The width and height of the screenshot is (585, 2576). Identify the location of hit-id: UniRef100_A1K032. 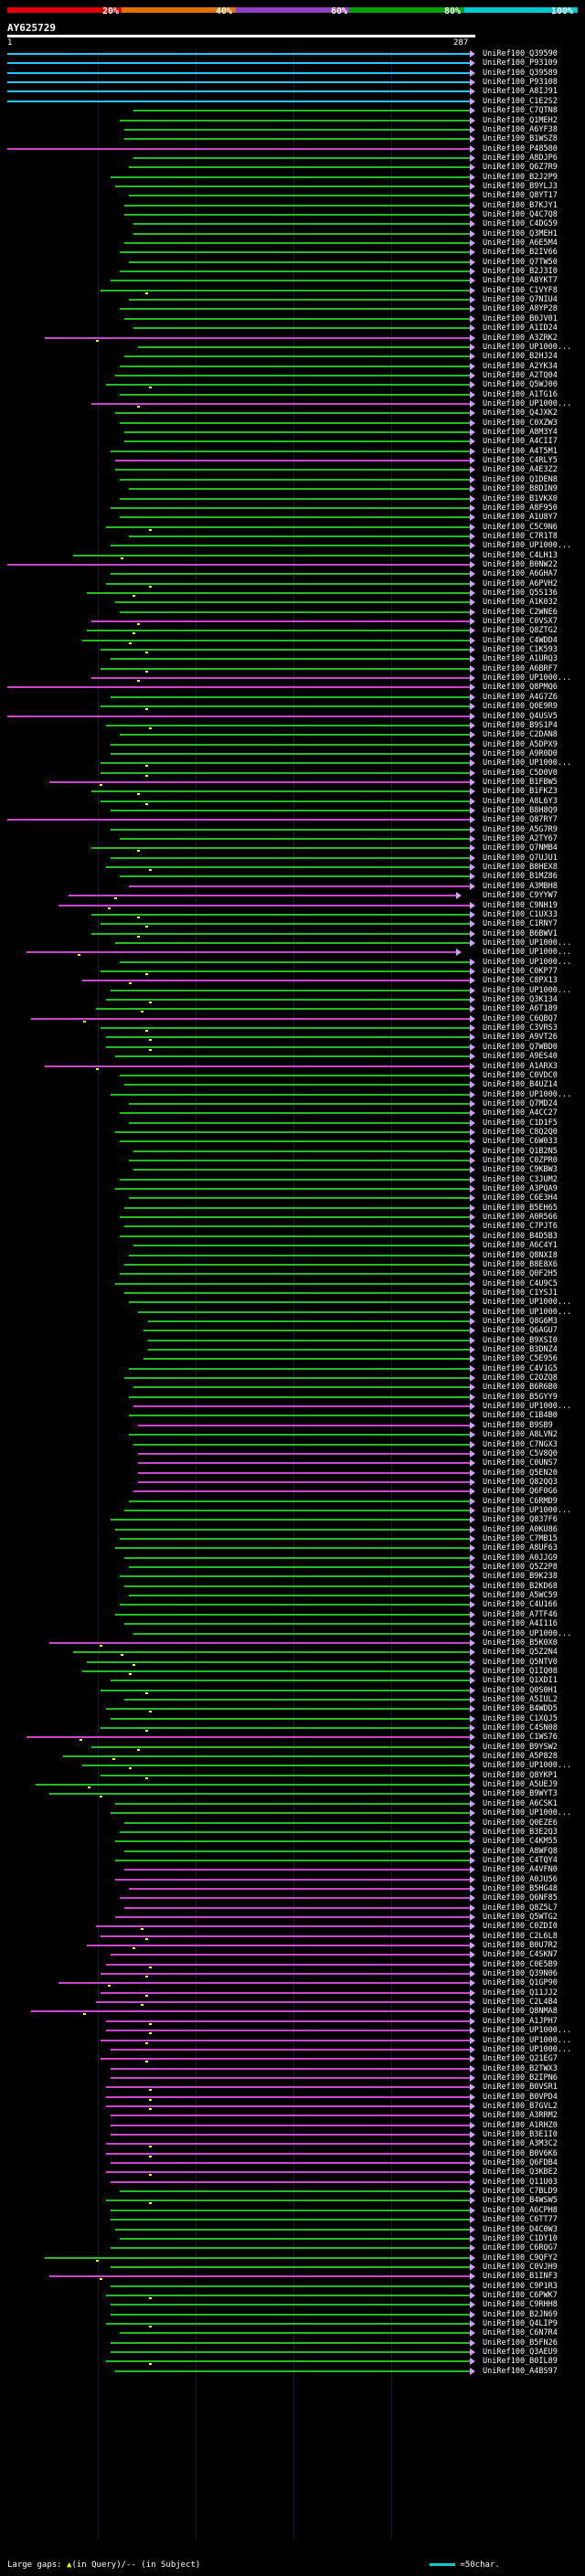
(520, 603).